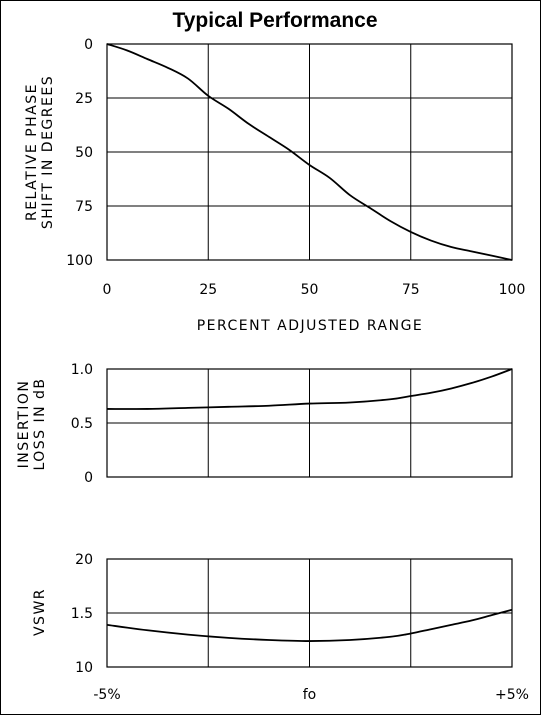 Image resolution: width=541 pixels, height=715 pixels. What do you see at coordinates (88, 45) in the screenshot?
I see `phase-ytick-label: 0` at bounding box center [88, 45].